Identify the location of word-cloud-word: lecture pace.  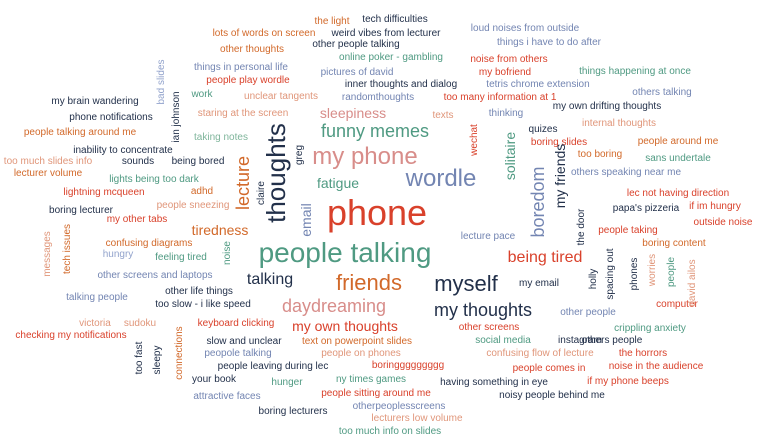
(488, 236).